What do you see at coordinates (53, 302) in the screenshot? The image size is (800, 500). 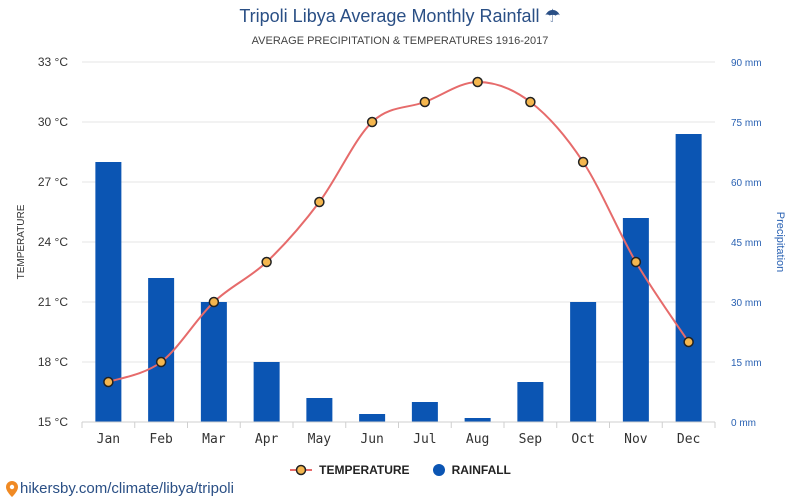 I see `left-tick-label: 21 °C` at bounding box center [53, 302].